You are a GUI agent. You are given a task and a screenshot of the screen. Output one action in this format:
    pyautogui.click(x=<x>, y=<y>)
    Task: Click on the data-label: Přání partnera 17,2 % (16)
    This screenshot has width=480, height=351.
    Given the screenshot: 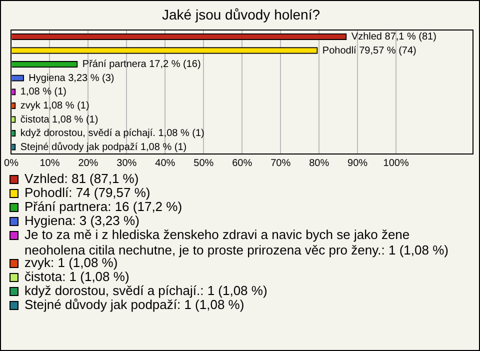 What is the action you would take?
    pyautogui.click(x=141, y=64)
    